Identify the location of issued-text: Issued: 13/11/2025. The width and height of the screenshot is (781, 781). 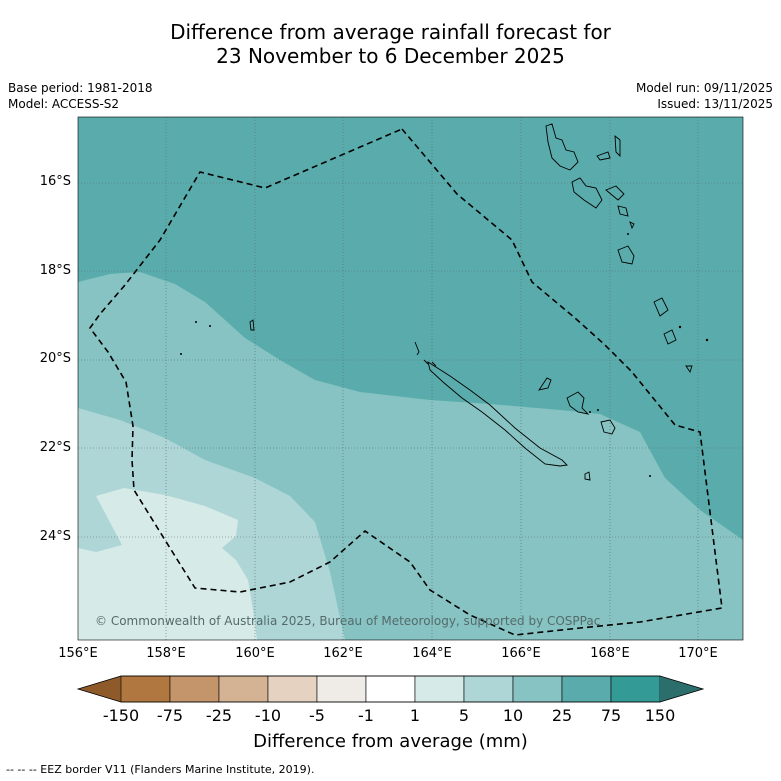
(715, 104).